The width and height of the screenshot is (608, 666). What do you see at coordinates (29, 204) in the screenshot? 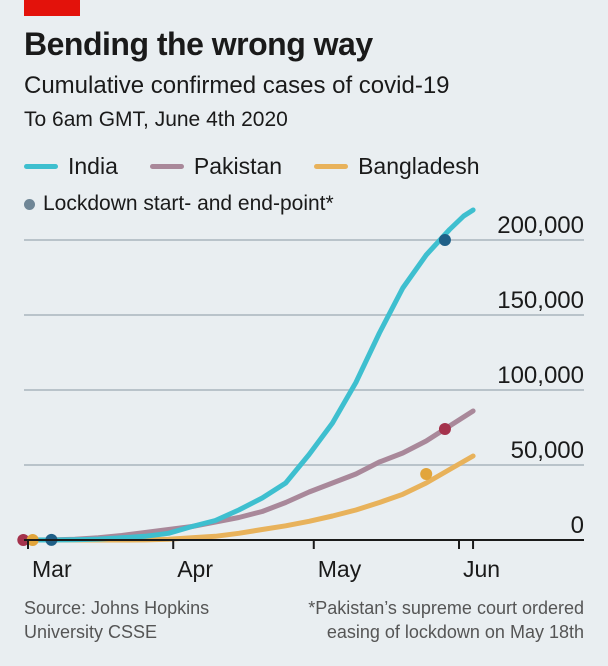
I see `lockdown-dot-icon` at bounding box center [29, 204].